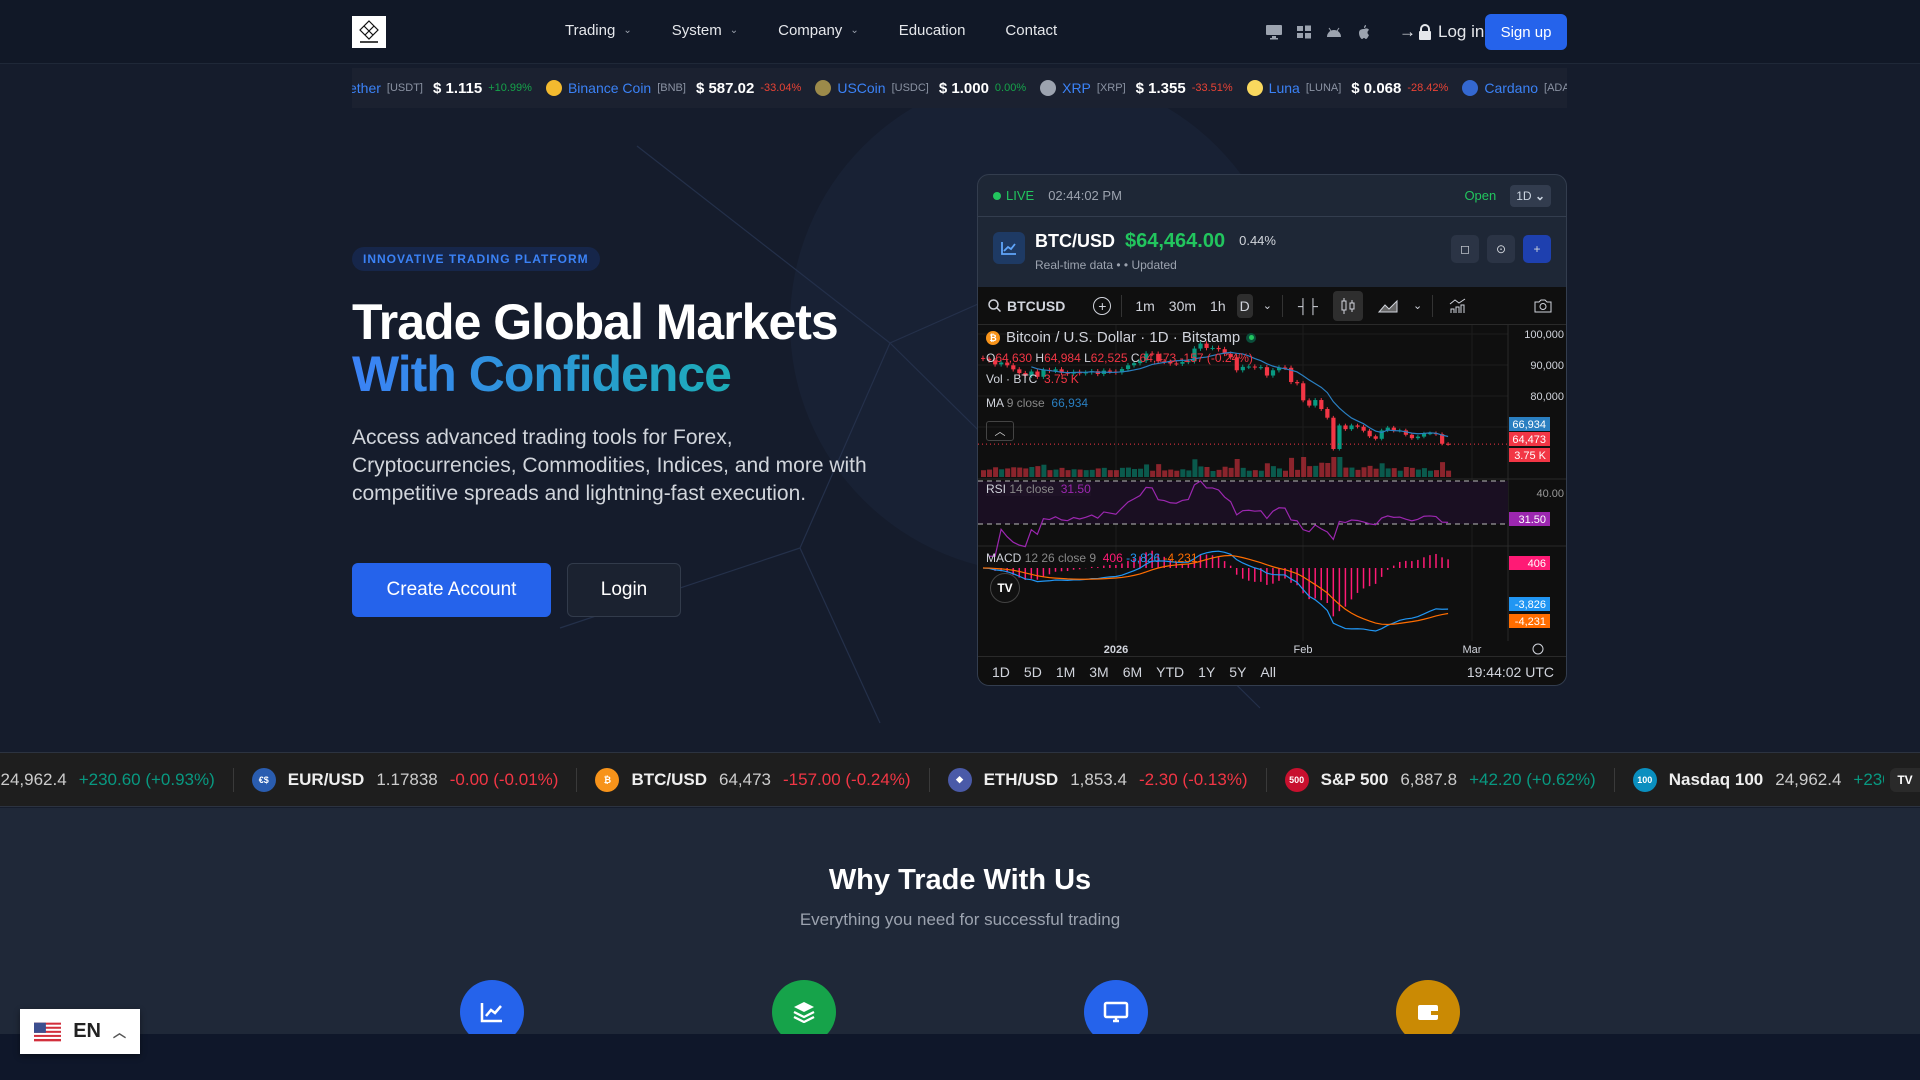  What do you see at coordinates (753, 779) in the screenshot?
I see `market-ticker-item: ₿ BTC/USD 64,473 -157.00 (-0.24%)` at bounding box center [753, 779].